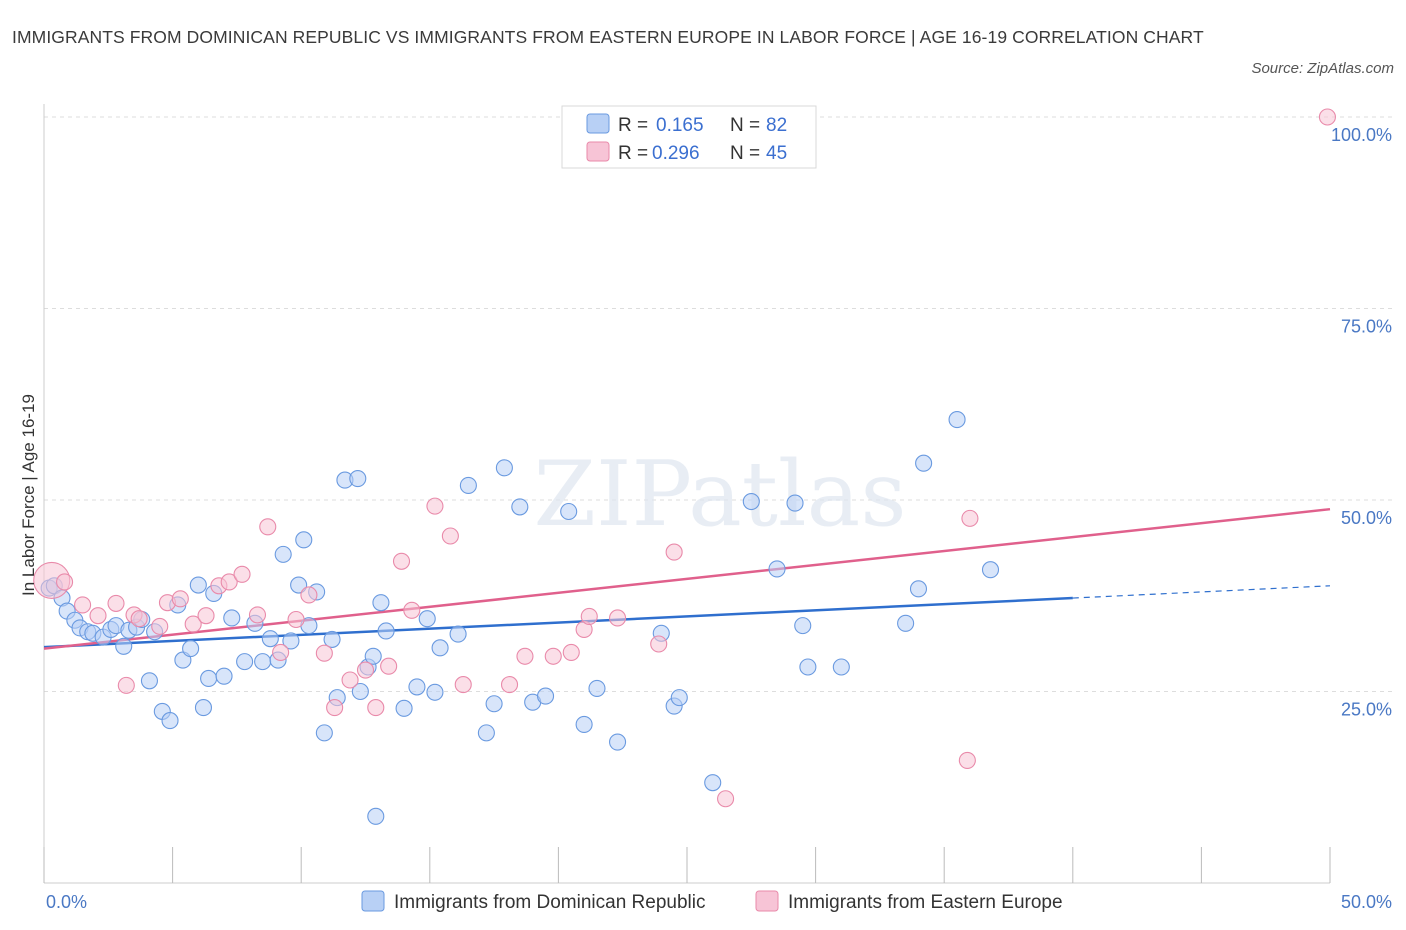  I want to click on x-tick-label-1: 50.0%, so click(1366, 902).